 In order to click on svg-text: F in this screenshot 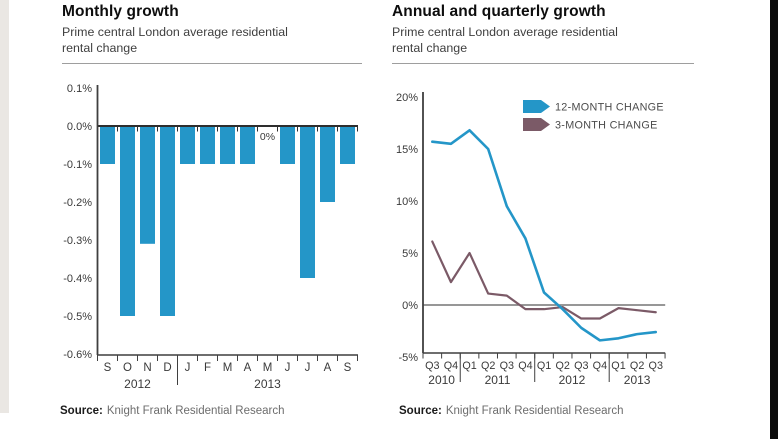, I will do `click(207, 368)`.